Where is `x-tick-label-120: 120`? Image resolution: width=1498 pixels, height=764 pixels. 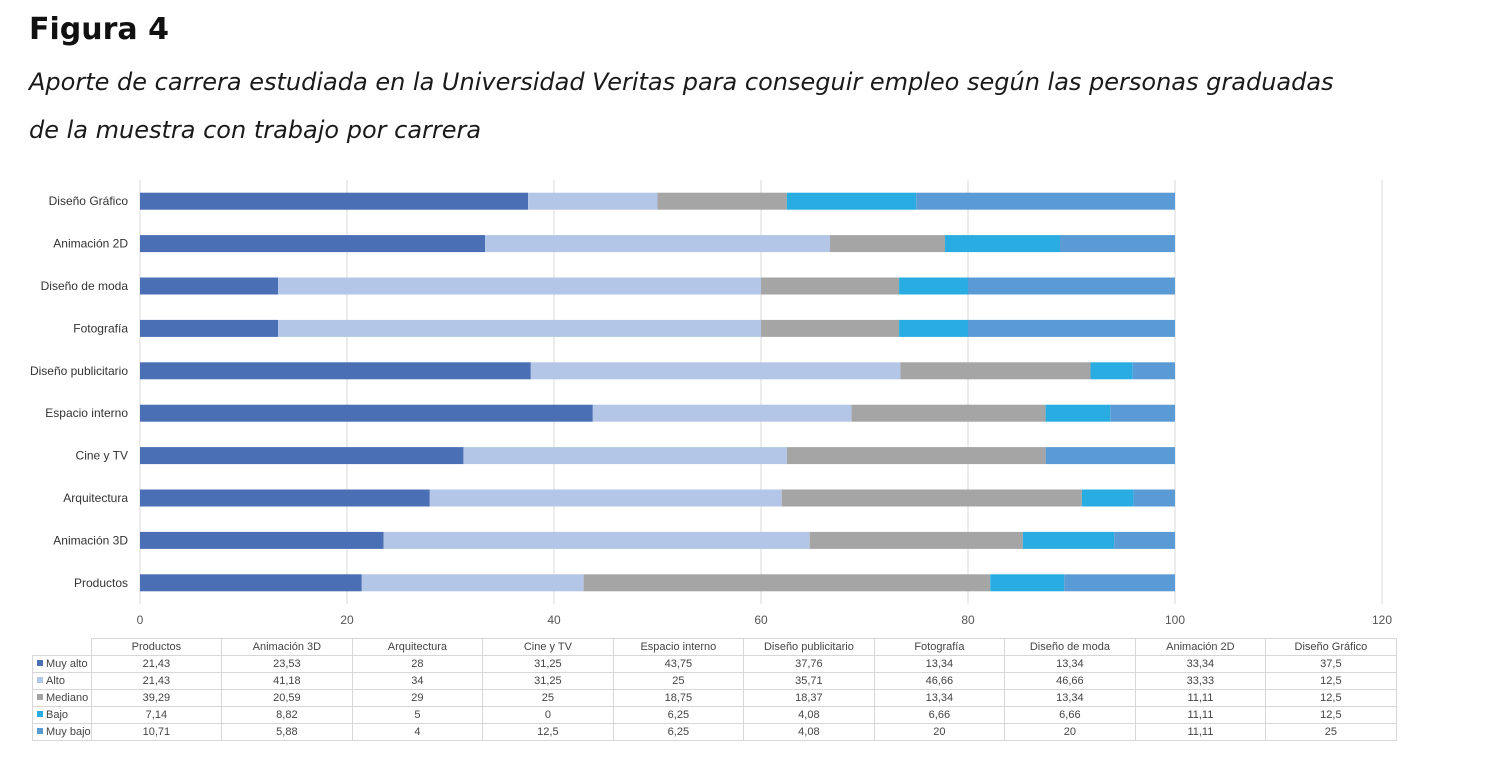
x-tick-label-120: 120 is located at coordinates (1382, 620).